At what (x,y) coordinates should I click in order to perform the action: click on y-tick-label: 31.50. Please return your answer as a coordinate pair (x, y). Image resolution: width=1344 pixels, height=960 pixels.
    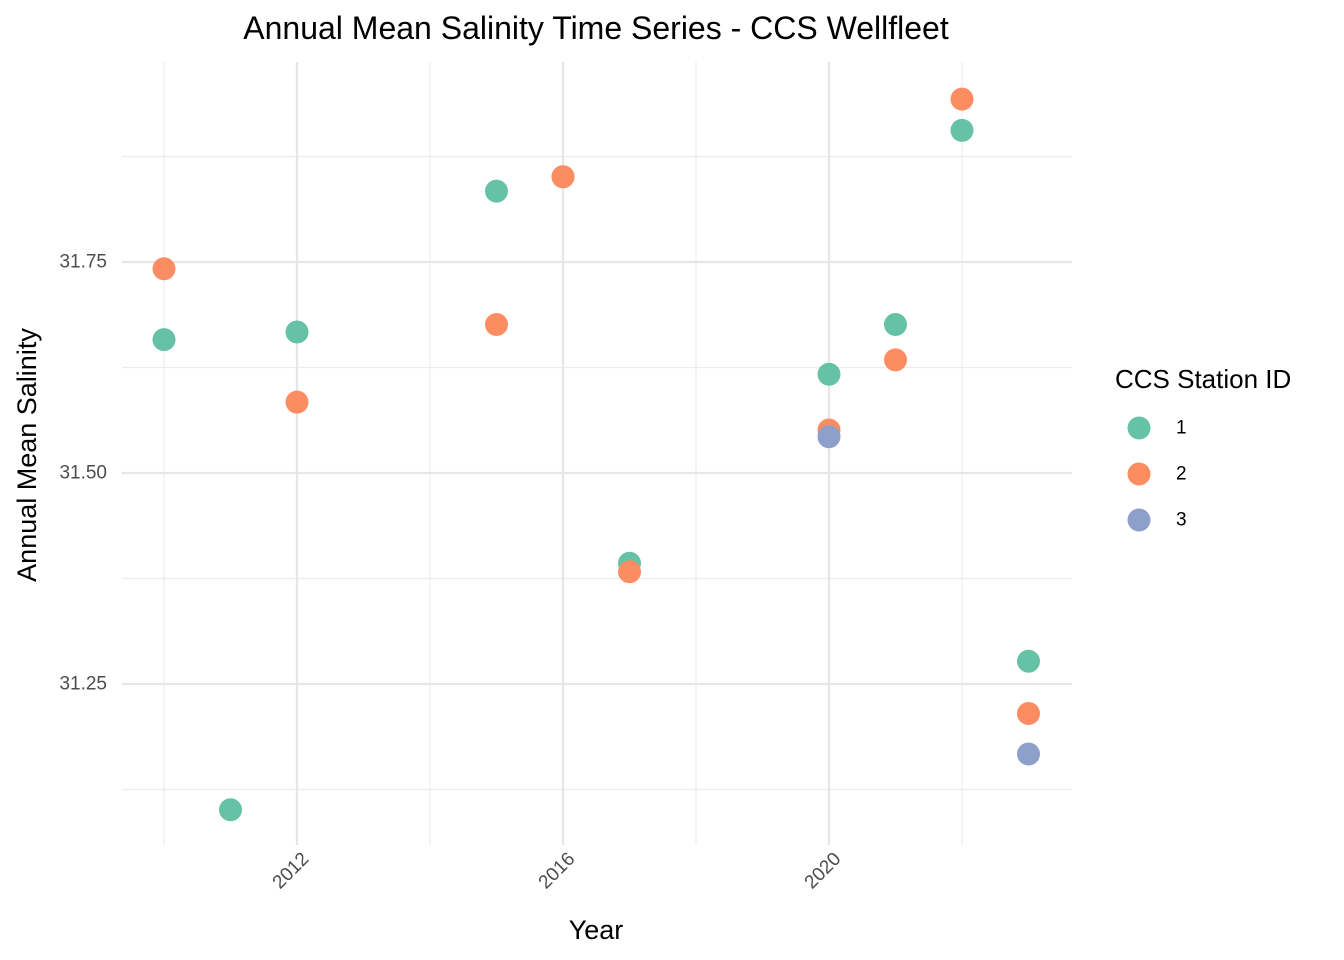
    Looking at the image, I should click on (83, 473).